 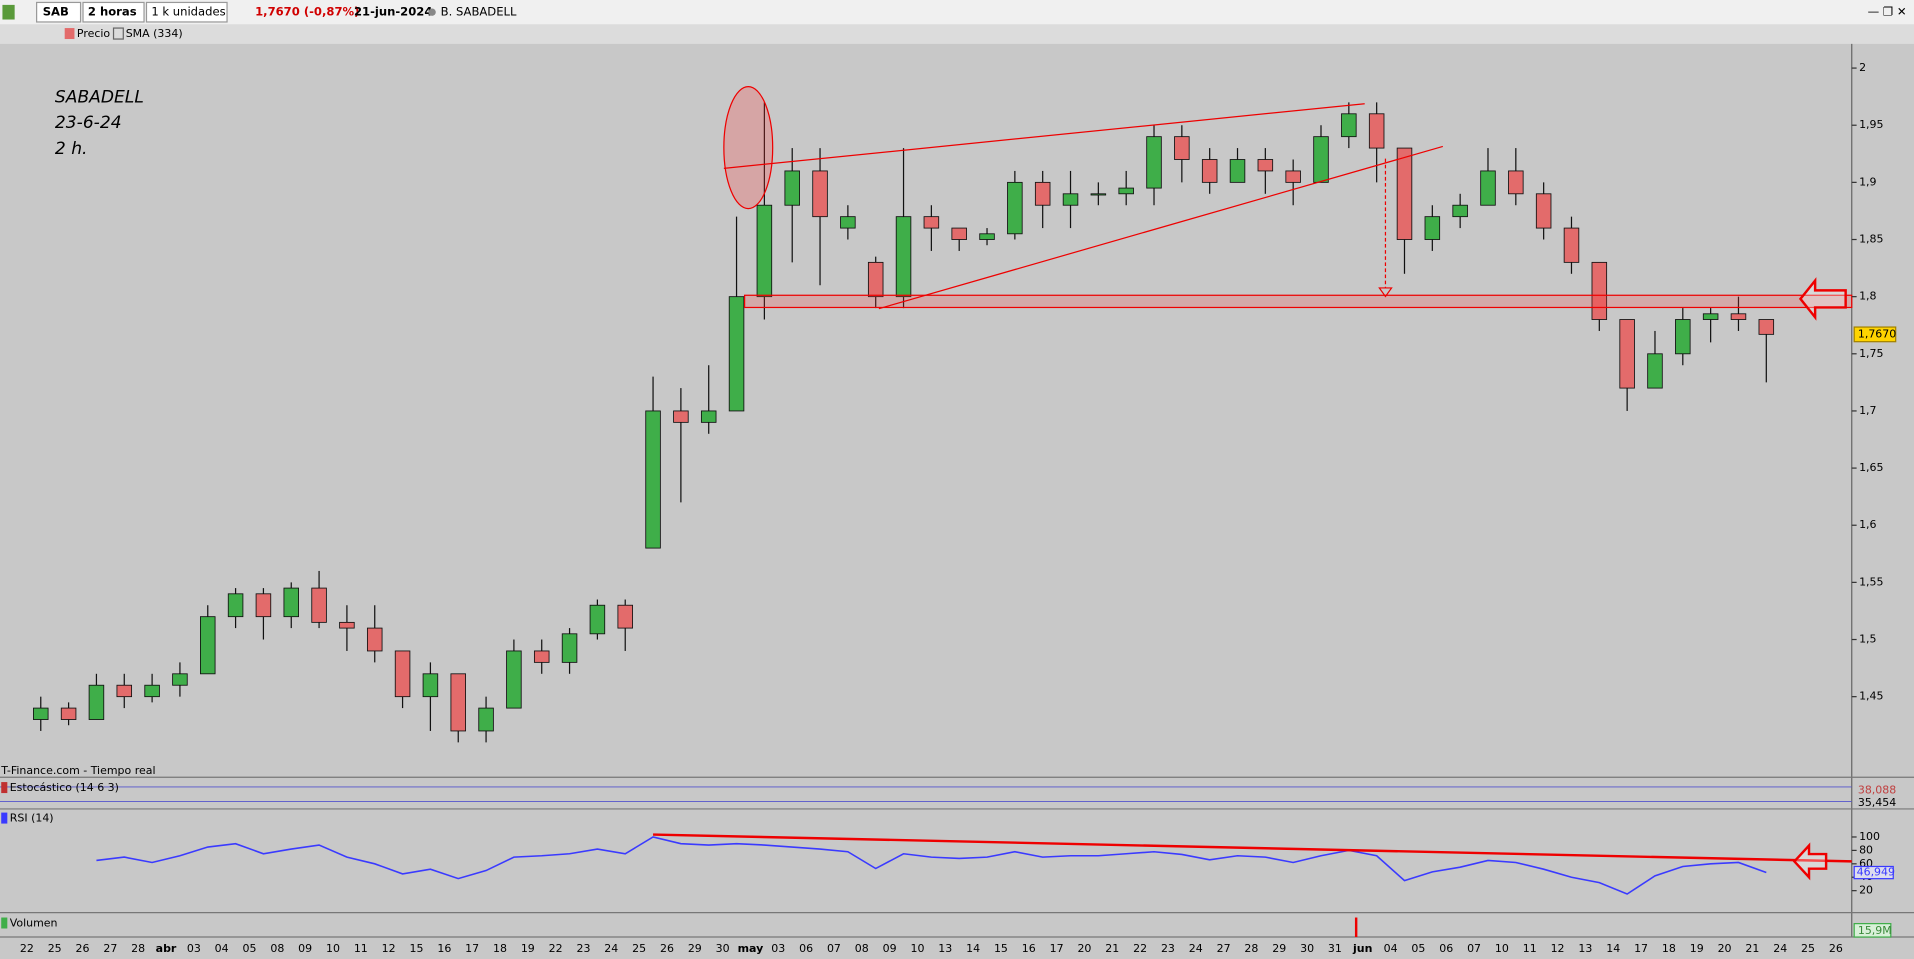 What do you see at coordinates (1530, 948) in the screenshot?
I see `x-tick-label: 11` at bounding box center [1530, 948].